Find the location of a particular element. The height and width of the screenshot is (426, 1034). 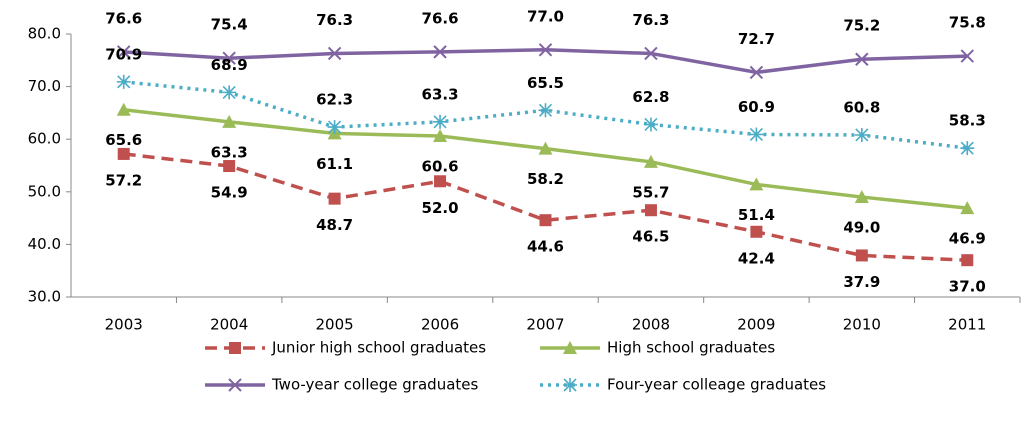

x-tick-label: 2010 is located at coordinates (862, 325).